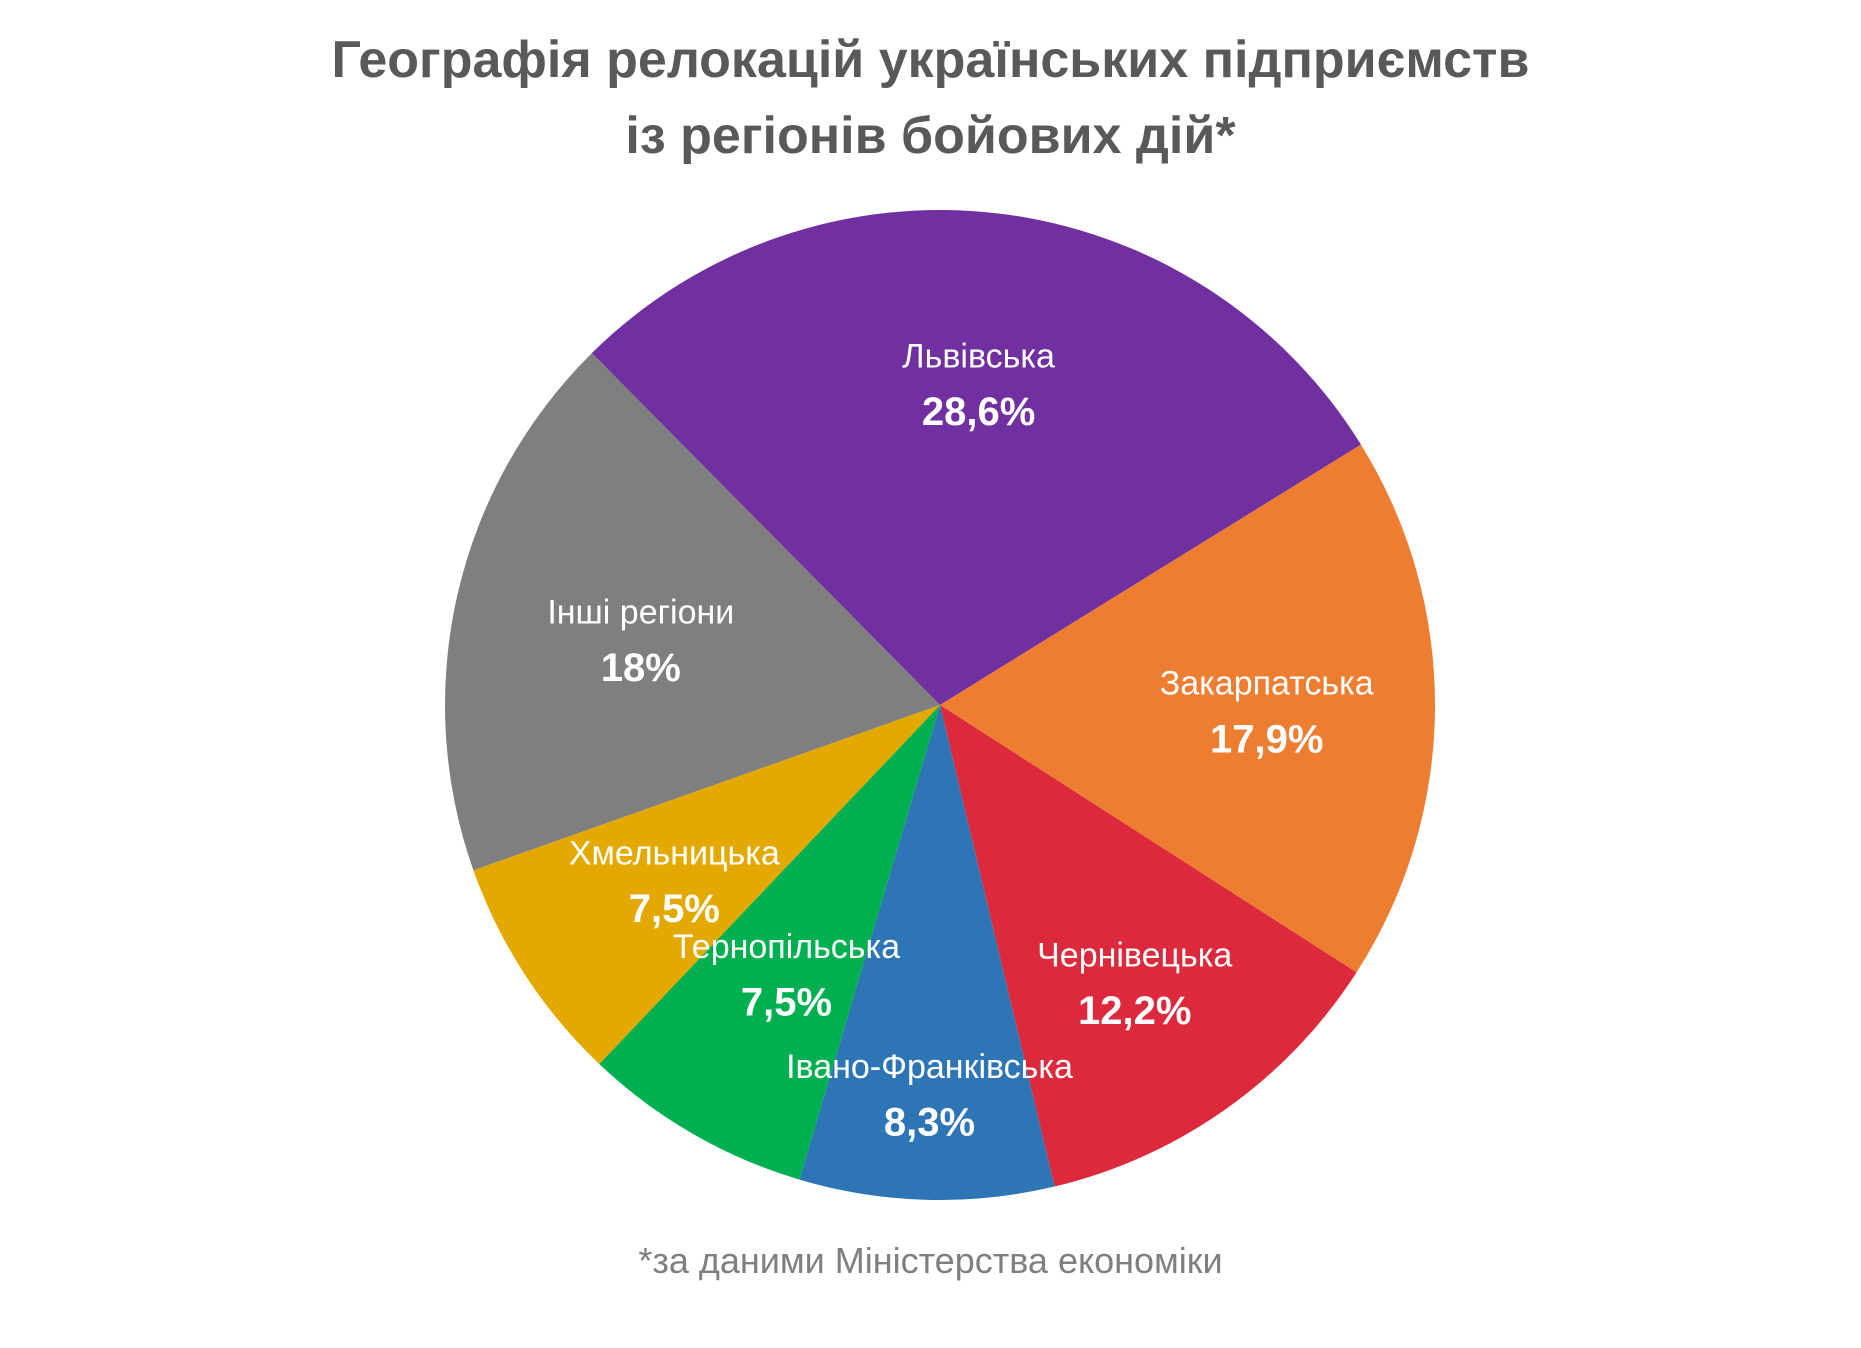 The image size is (1861, 1348). Describe the element at coordinates (978, 412) in the screenshot. I see `slice-value-львівська: 28,6%` at that location.